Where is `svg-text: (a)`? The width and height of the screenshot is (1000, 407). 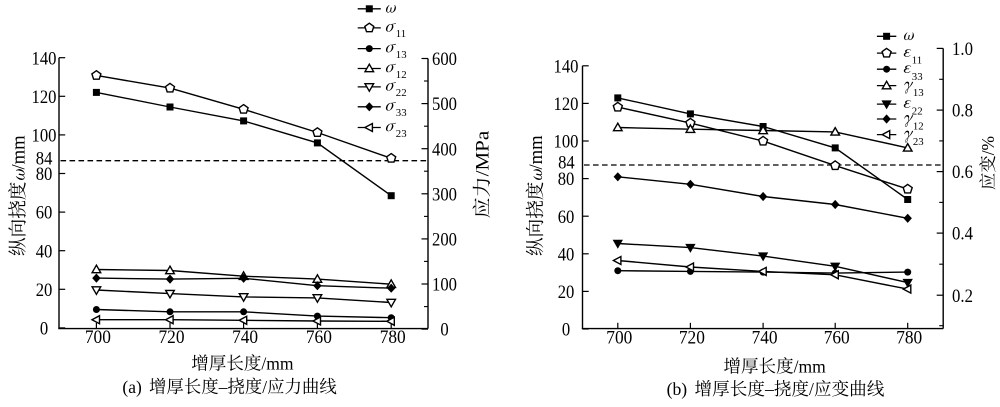
svg-text: (a) is located at coordinates (131, 387).